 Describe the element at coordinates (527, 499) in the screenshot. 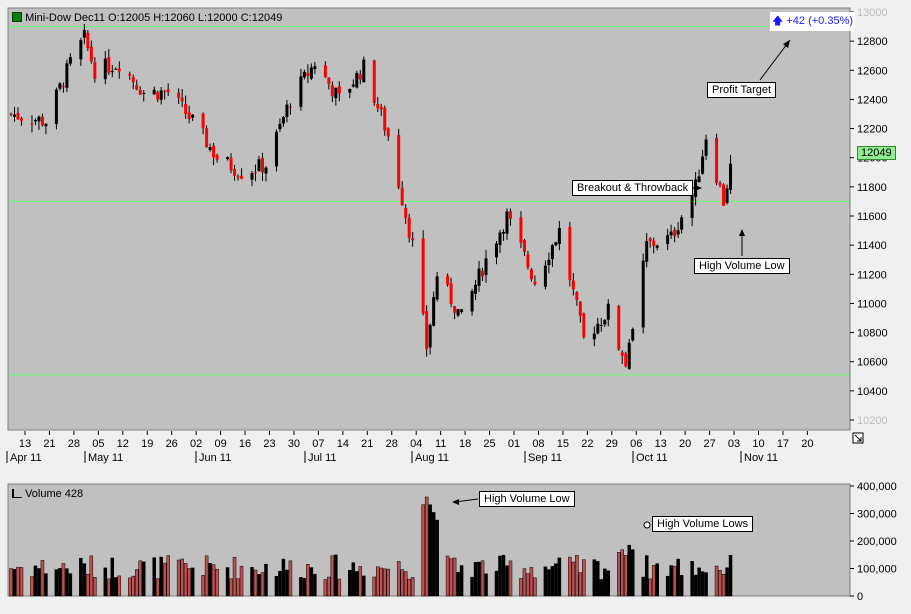

I see `hv-low-volume-callout: High Volume Low` at that location.